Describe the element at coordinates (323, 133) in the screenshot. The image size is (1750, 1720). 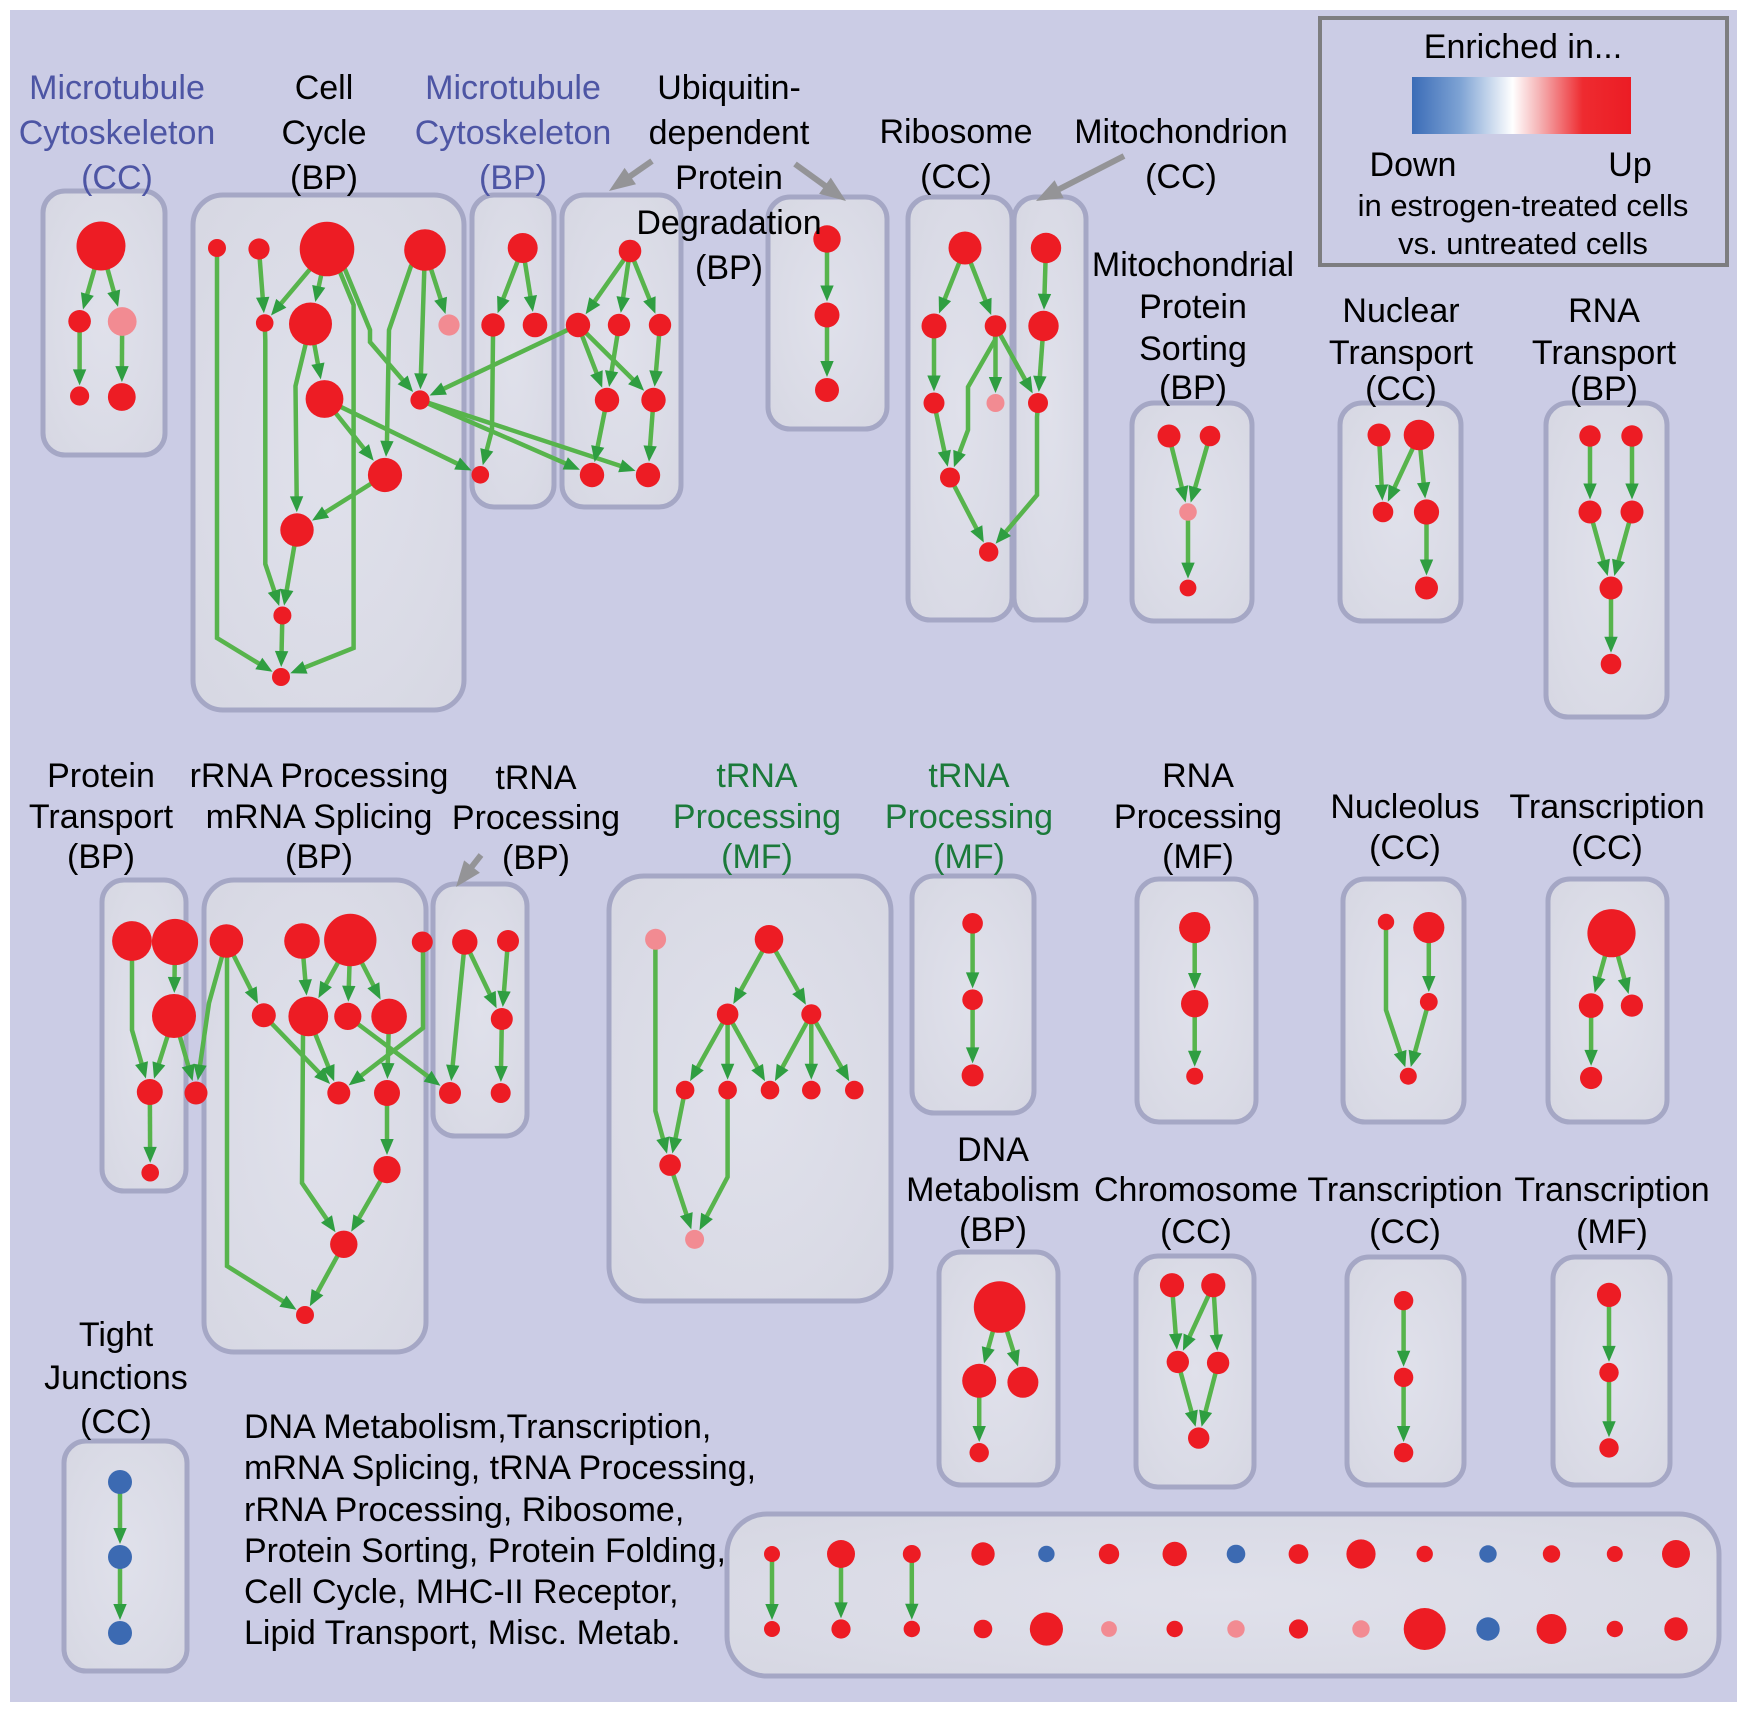
I see `svg-text: Cycle` at that location.